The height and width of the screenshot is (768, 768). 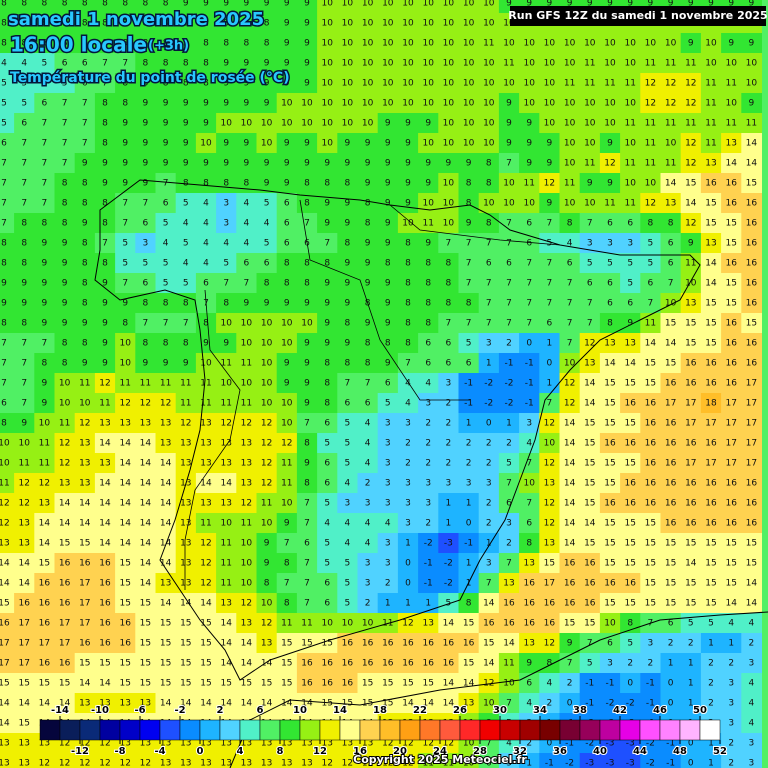 What do you see at coordinates (630, 664) in the screenshot?
I see `value: 2` at bounding box center [630, 664].